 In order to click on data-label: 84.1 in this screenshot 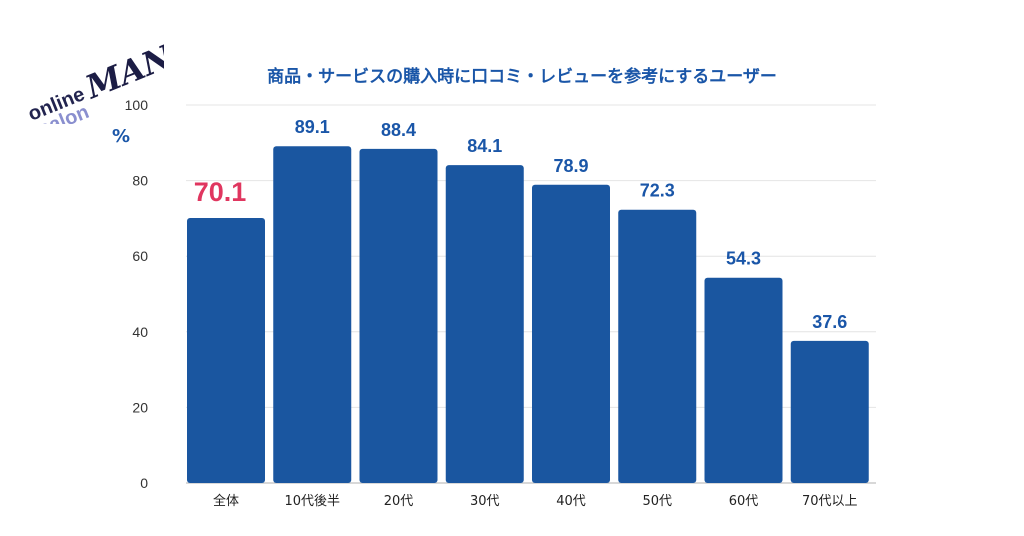, I will do `click(484, 146)`.